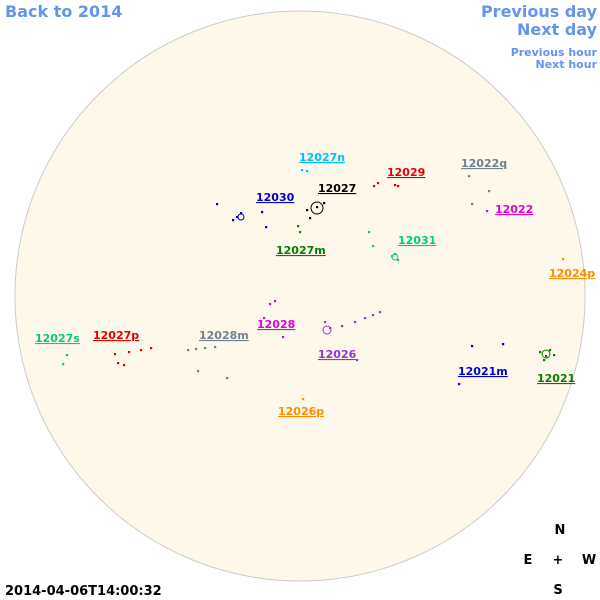 The height and width of the screenshot is (600, 600). Describe the element at coordinates (483, 371) in the screenshot. I see `region-label: 12021m` at that location.